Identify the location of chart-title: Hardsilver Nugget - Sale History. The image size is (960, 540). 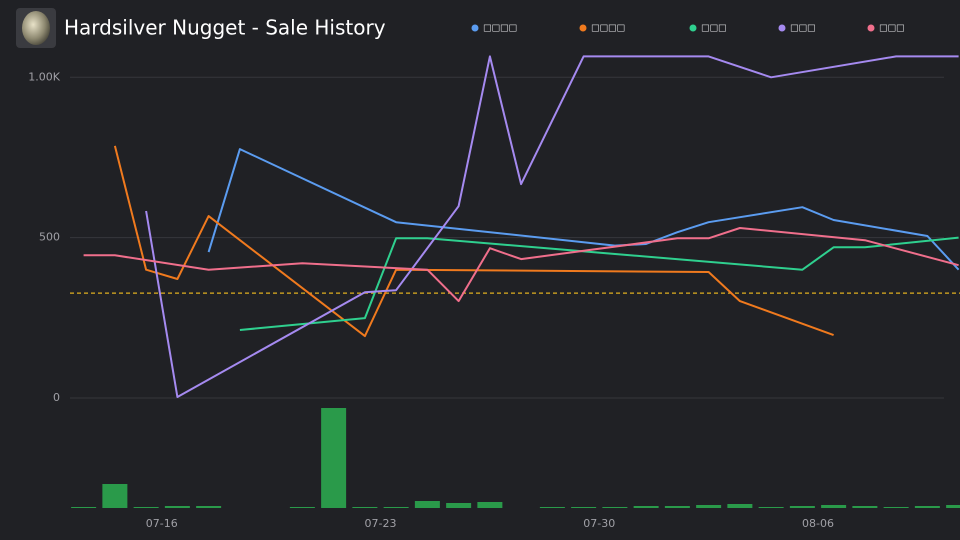
(225, 28).